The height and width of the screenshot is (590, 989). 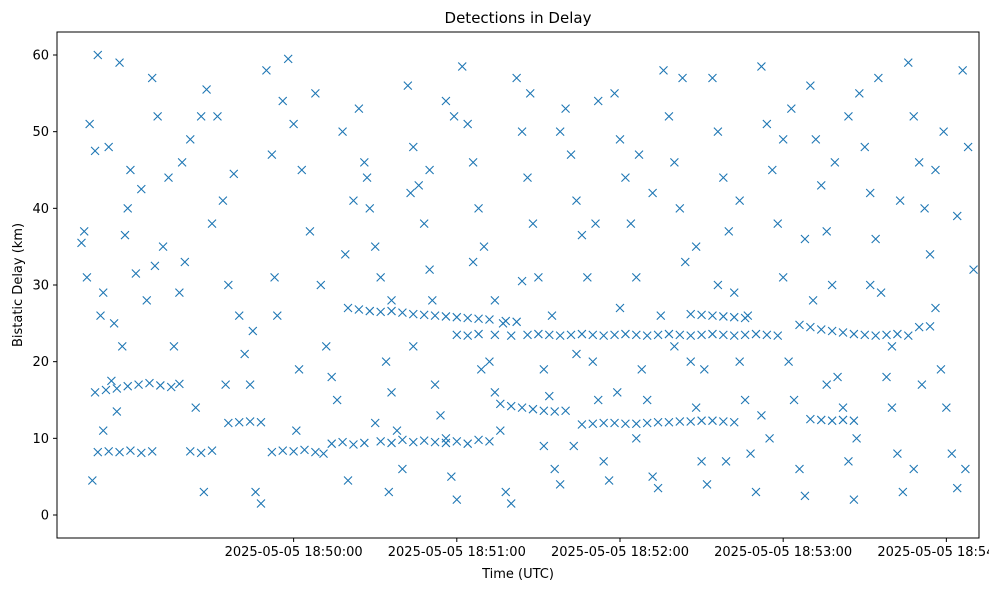 I want to click on x-axis-label: Time (UTC), so click(x=517, y=574).